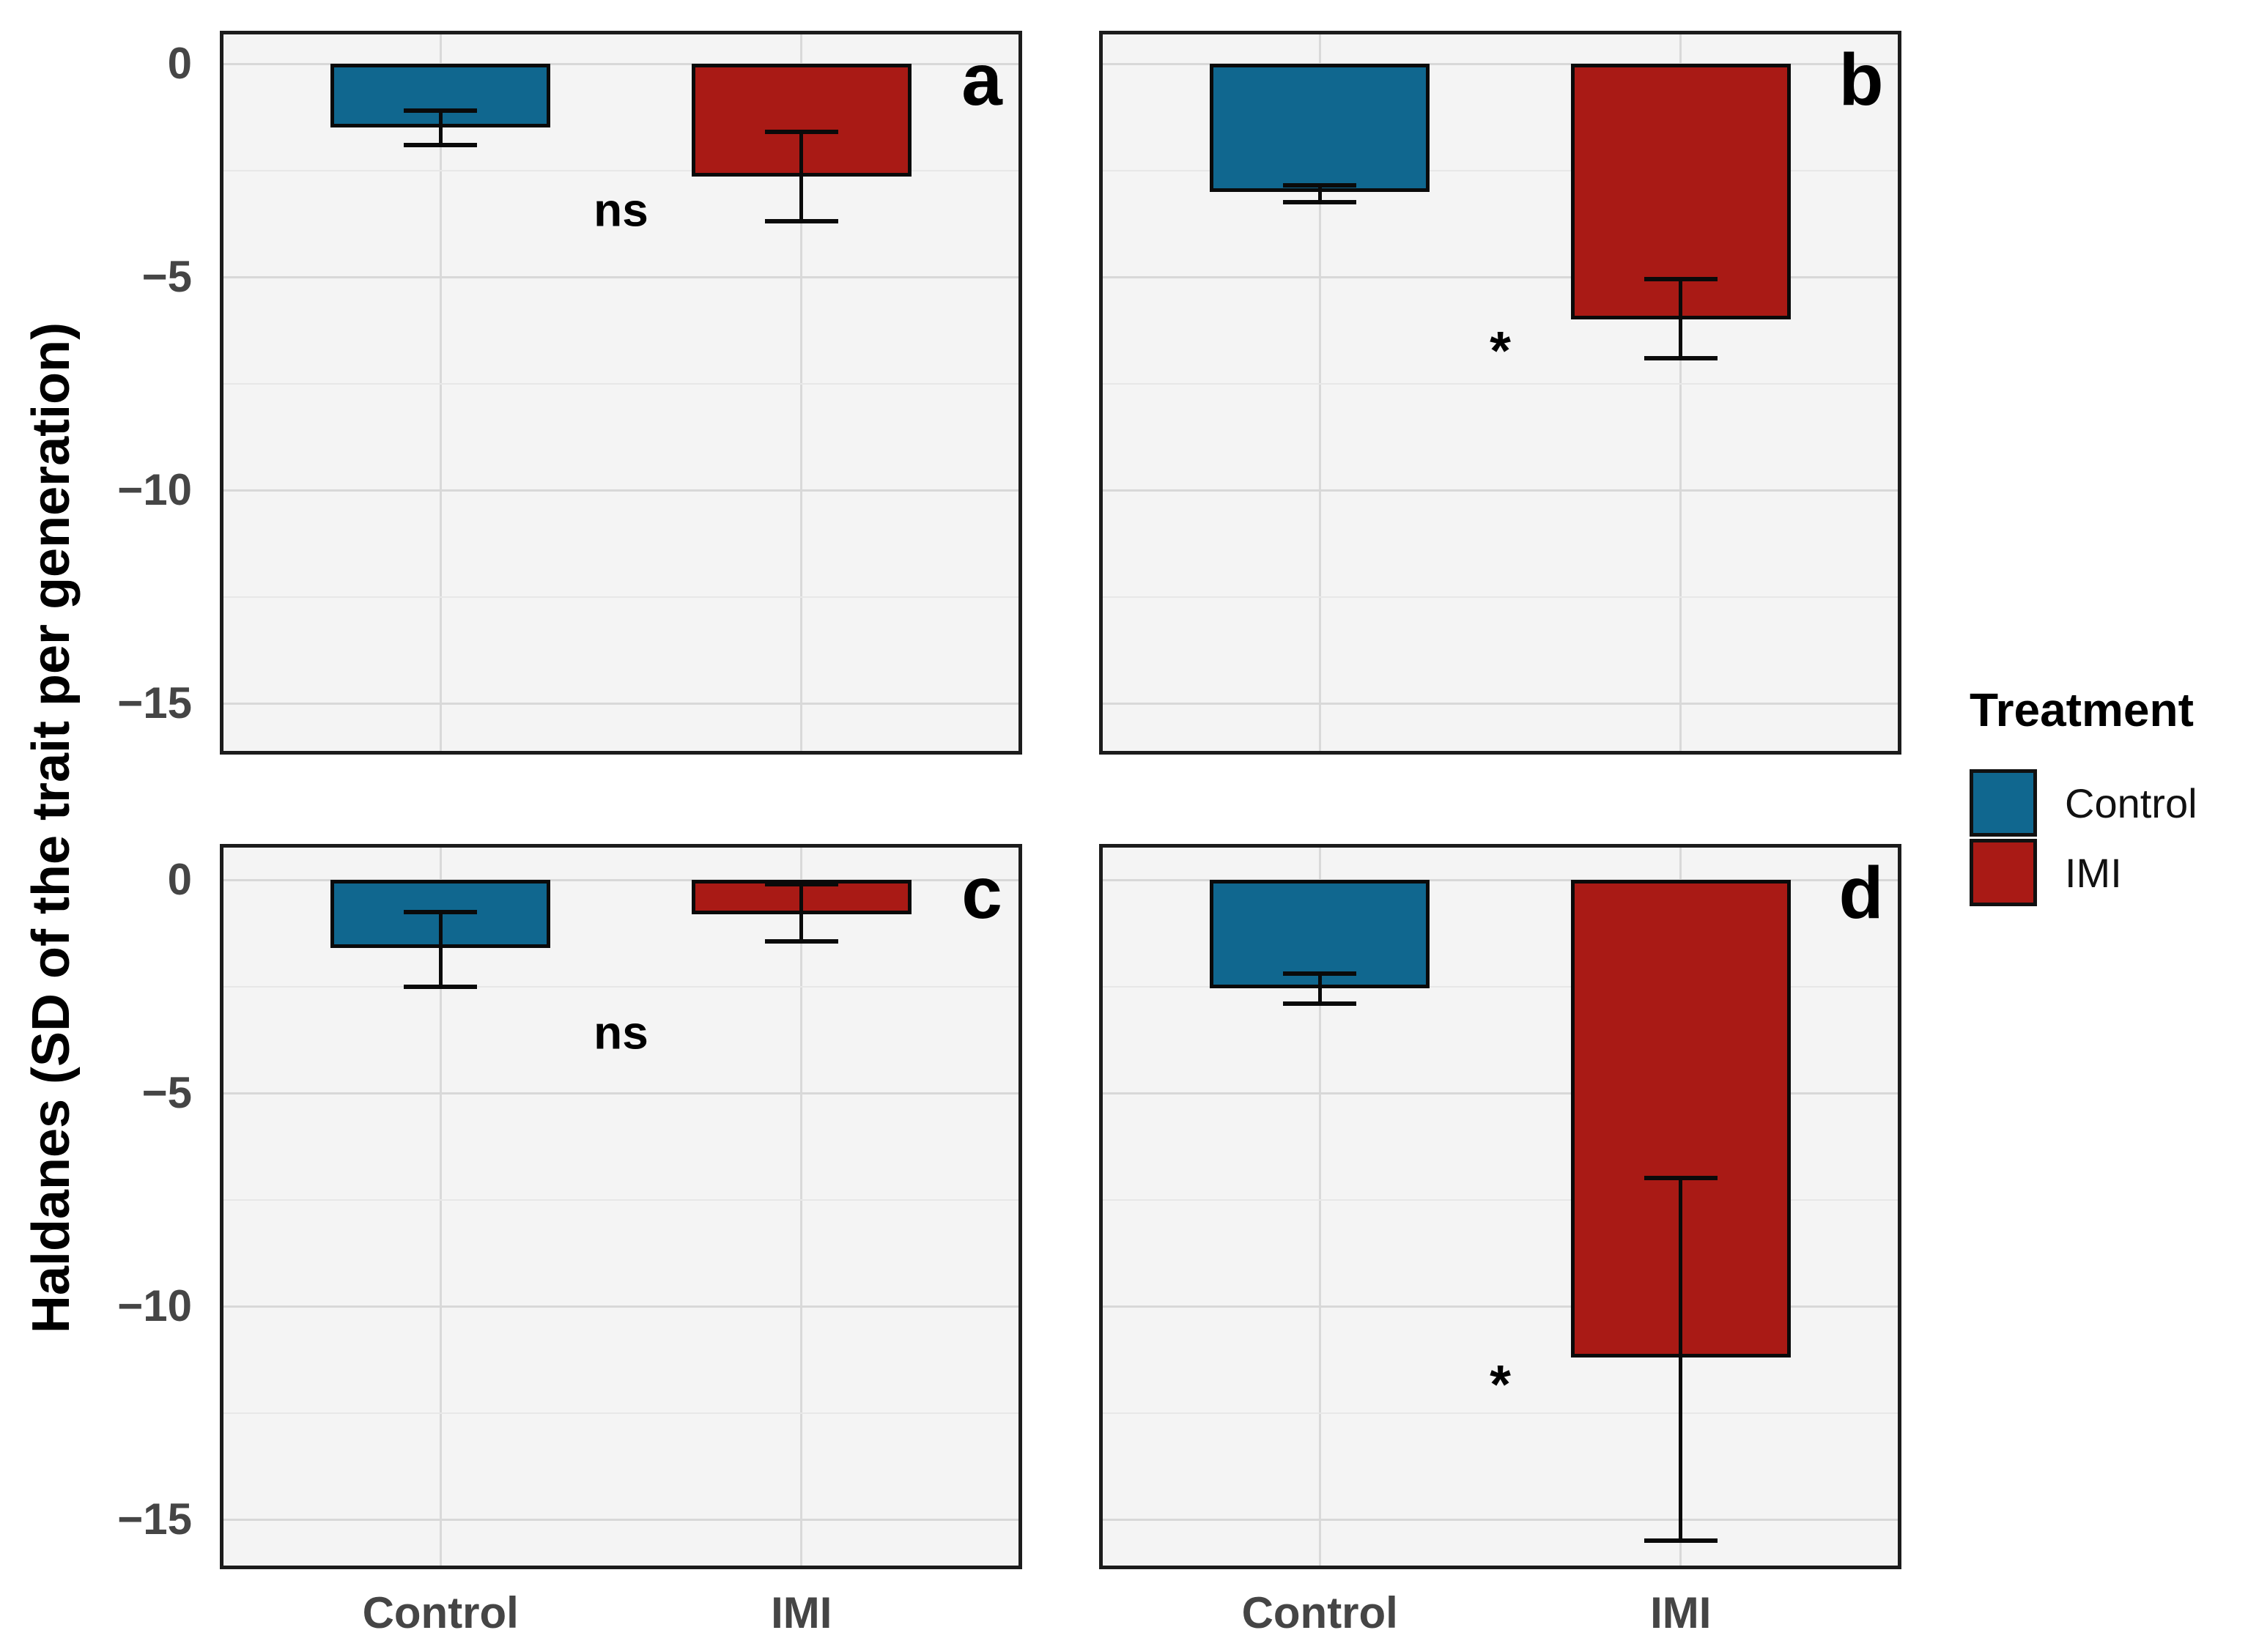 The image size is (2259, 1652). What do you see at coordinates (155, 489) in the screenshot?
I see `y-tick-label-row1: −10` at bounding box center [155, 489].